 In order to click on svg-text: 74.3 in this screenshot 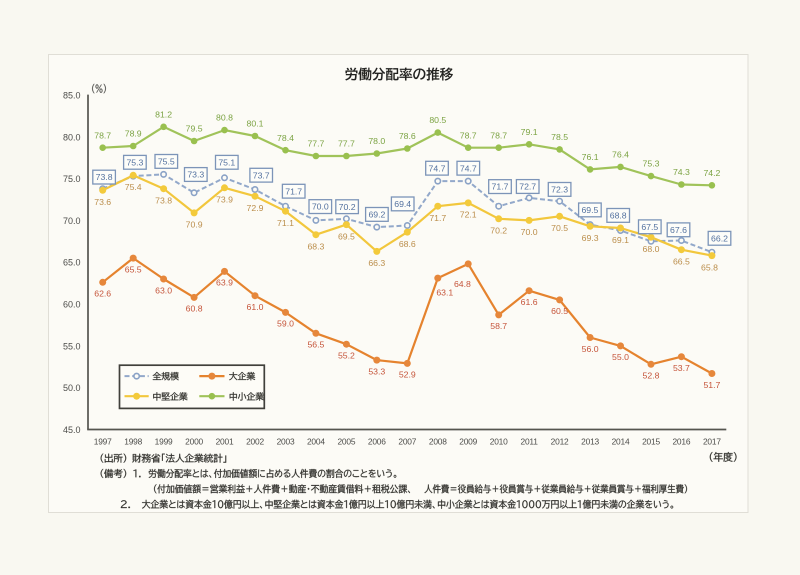, I will do `click(681, 172)`.